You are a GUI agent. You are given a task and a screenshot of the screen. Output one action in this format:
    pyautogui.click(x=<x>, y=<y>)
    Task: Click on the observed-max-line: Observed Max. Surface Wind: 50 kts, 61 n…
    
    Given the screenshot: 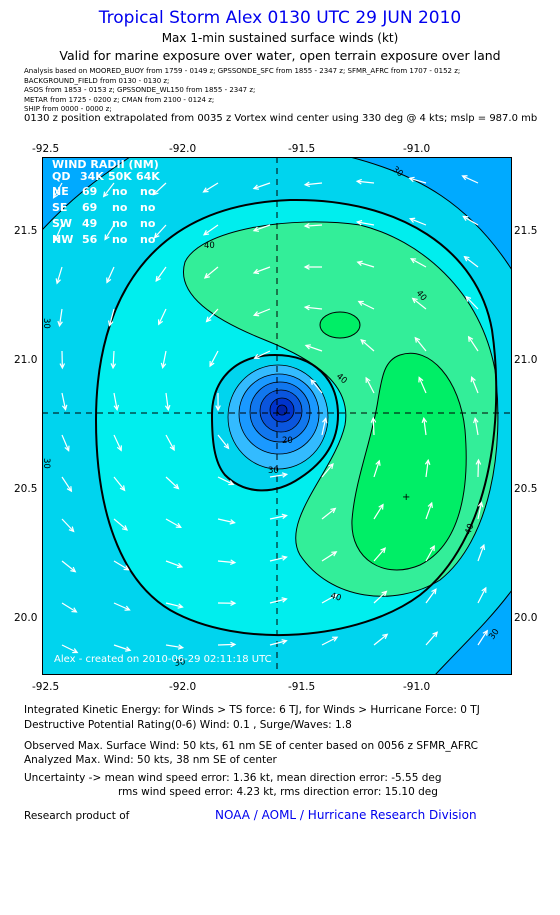 What is the action you would take?
    pyautogui.click(x=251, y=746)
    